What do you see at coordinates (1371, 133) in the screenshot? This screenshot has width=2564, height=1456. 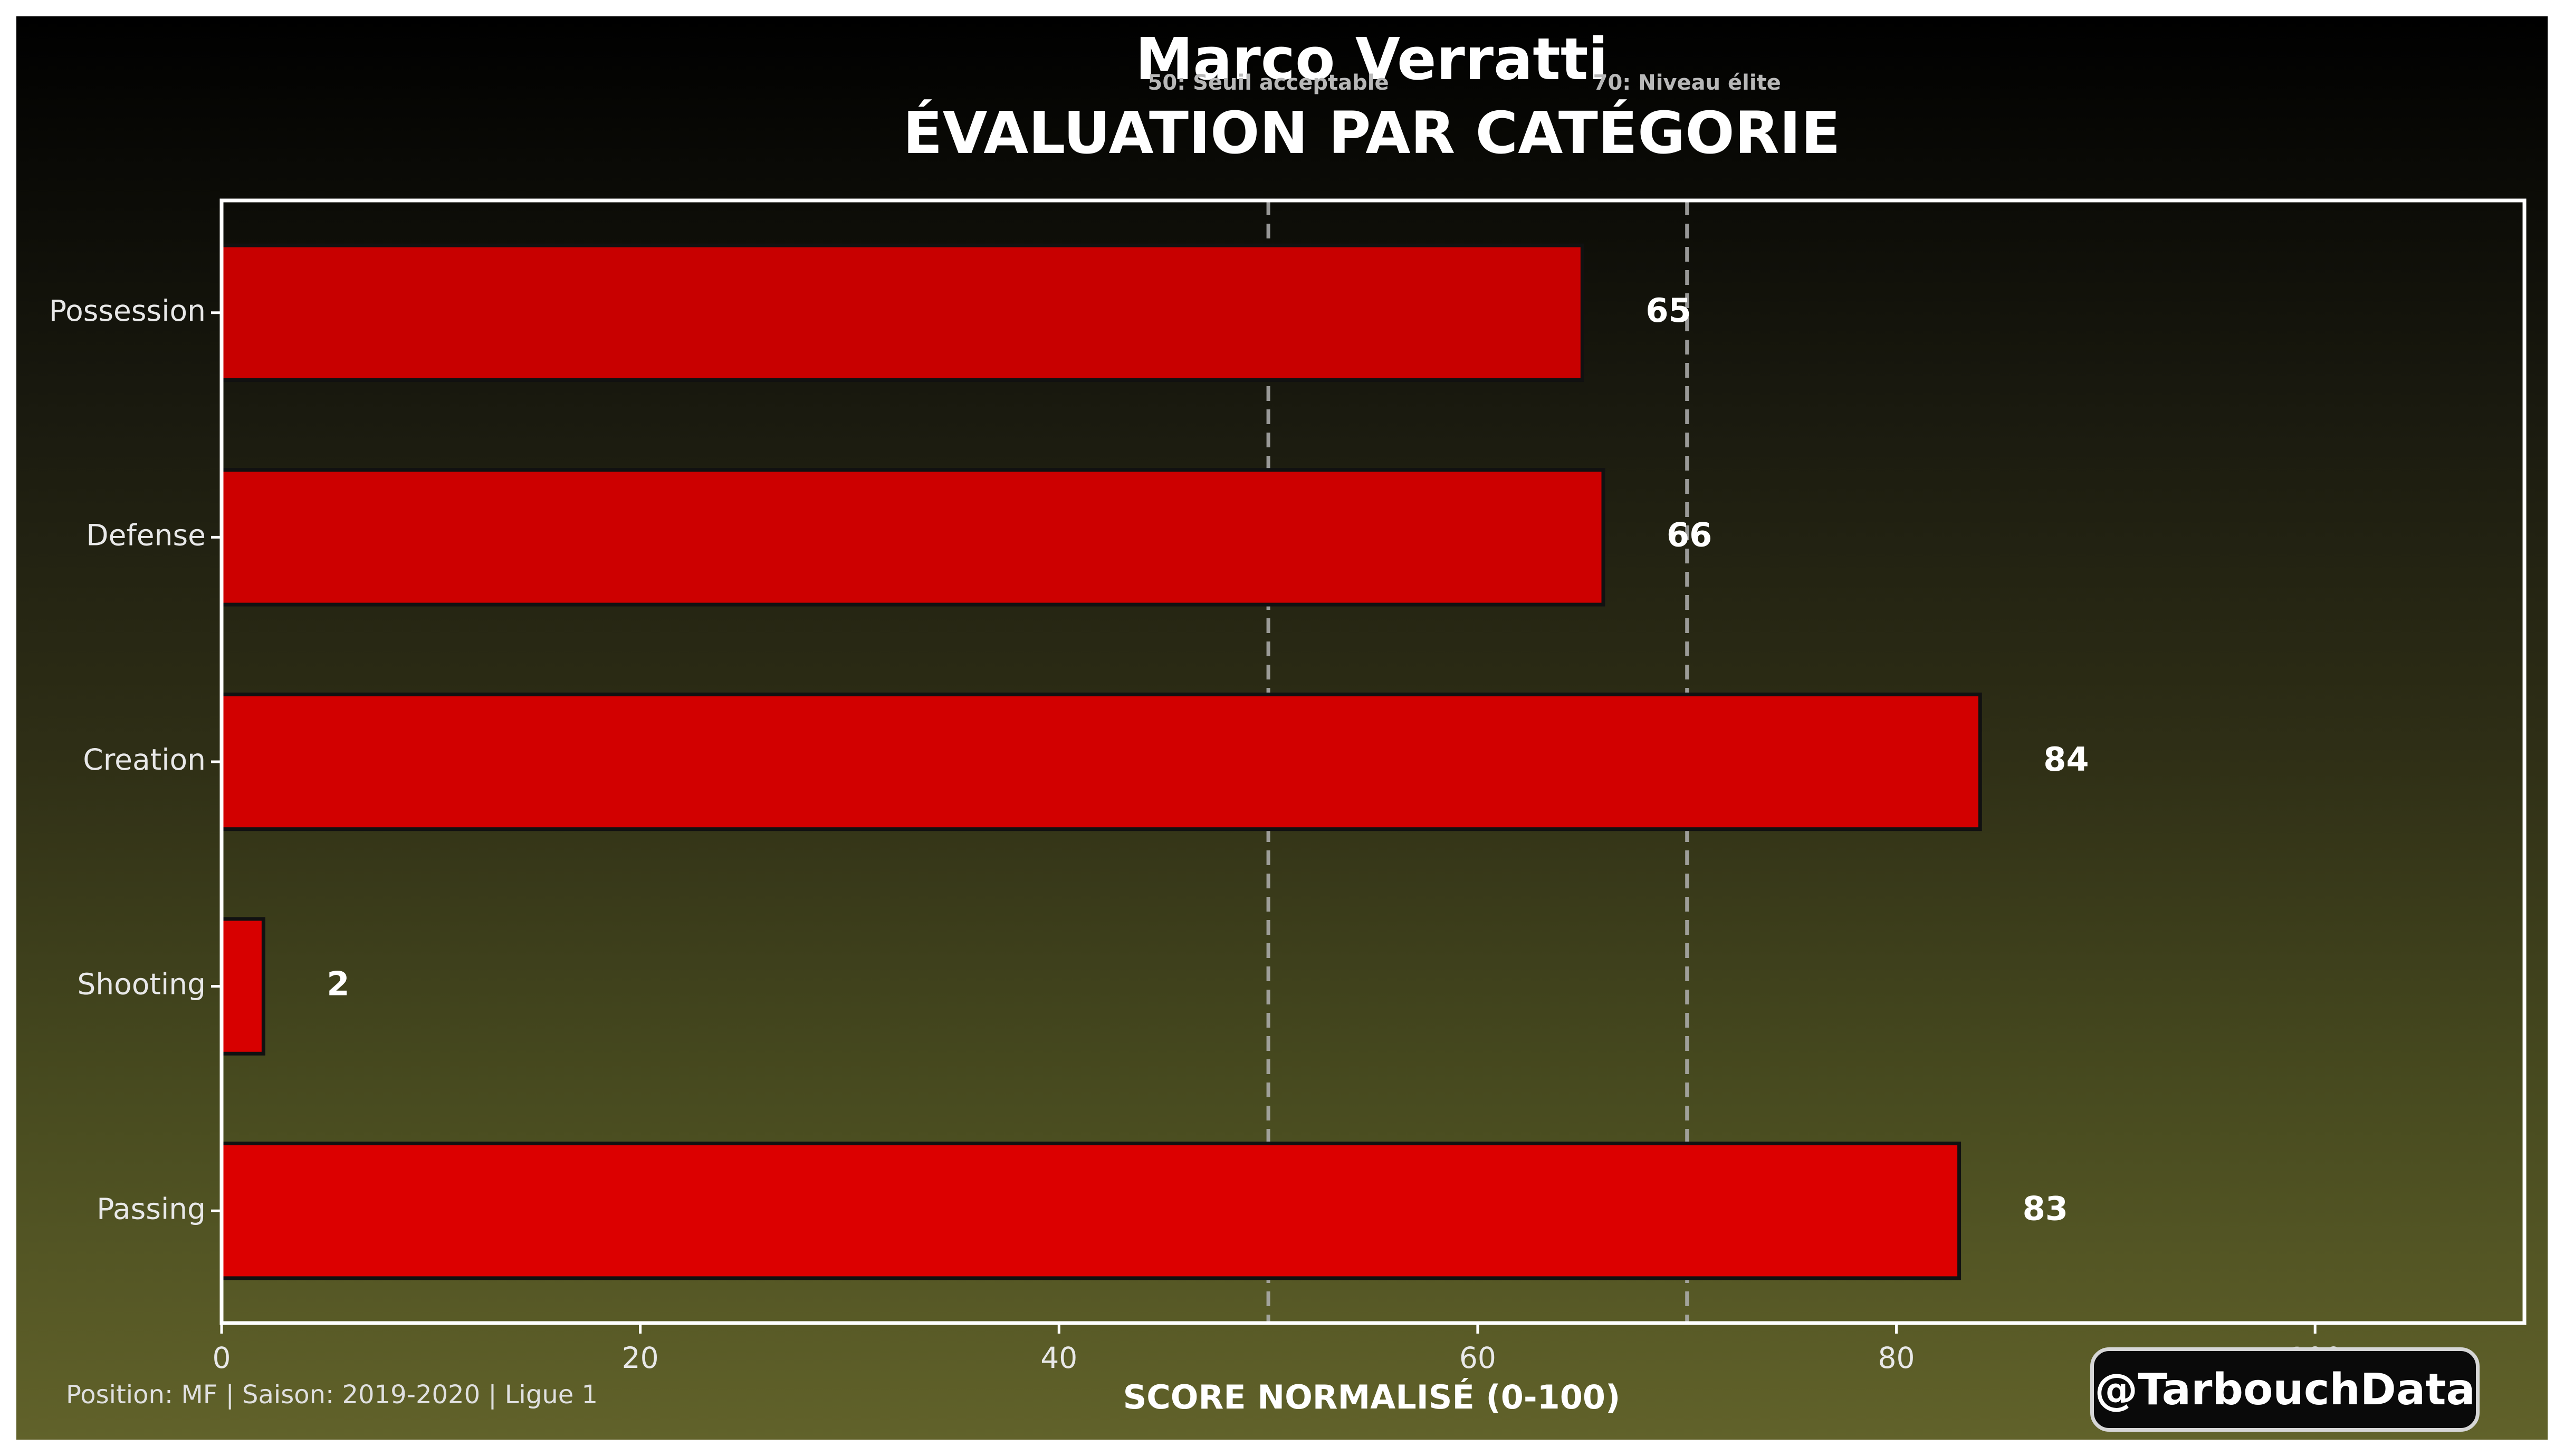 I see `chart-subtitle: ÉVALUATION PAR CATÉGORIE` at bounding box center [1371, 133].